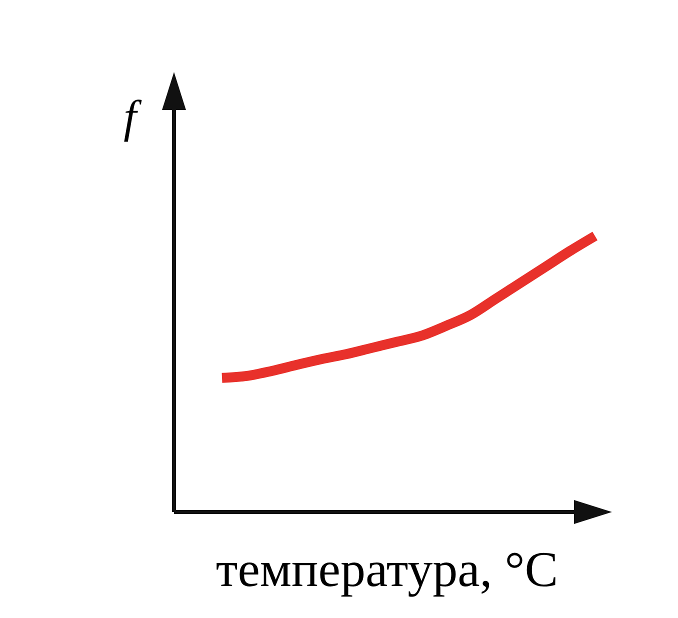  I want to click on y-axis-title: f, so click(133, 116).